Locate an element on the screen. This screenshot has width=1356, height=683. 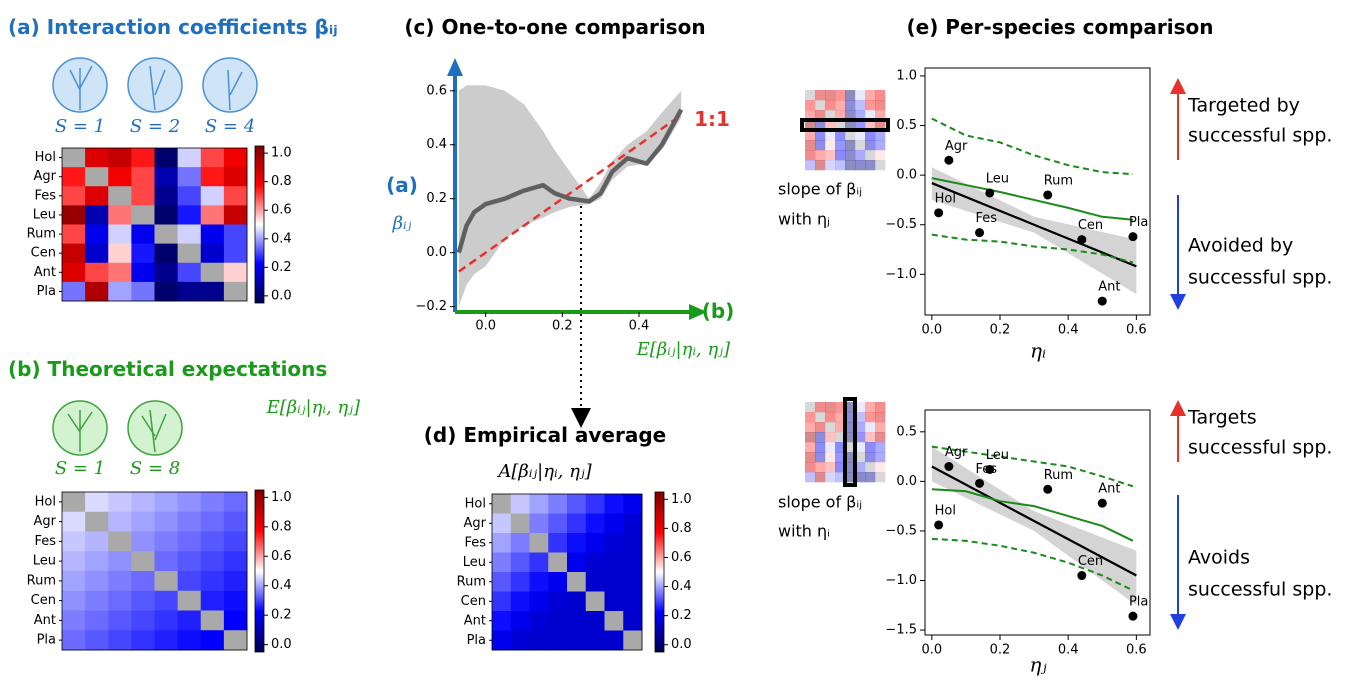
panel-title: (e) Per-species comparison is located at coordinates (1060, 27).